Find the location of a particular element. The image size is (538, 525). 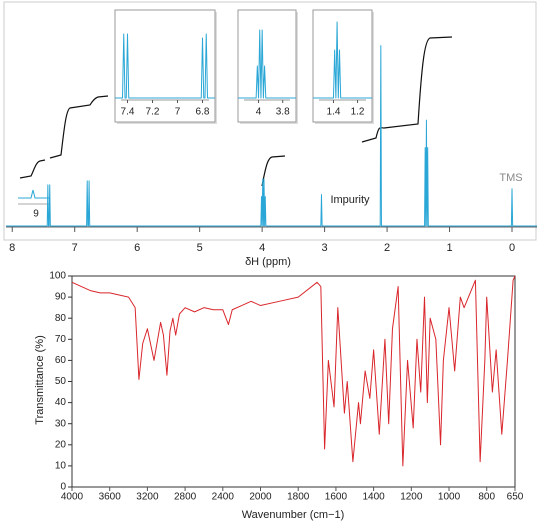

y-tick-label: 100 is located at coordinates (57, 276).